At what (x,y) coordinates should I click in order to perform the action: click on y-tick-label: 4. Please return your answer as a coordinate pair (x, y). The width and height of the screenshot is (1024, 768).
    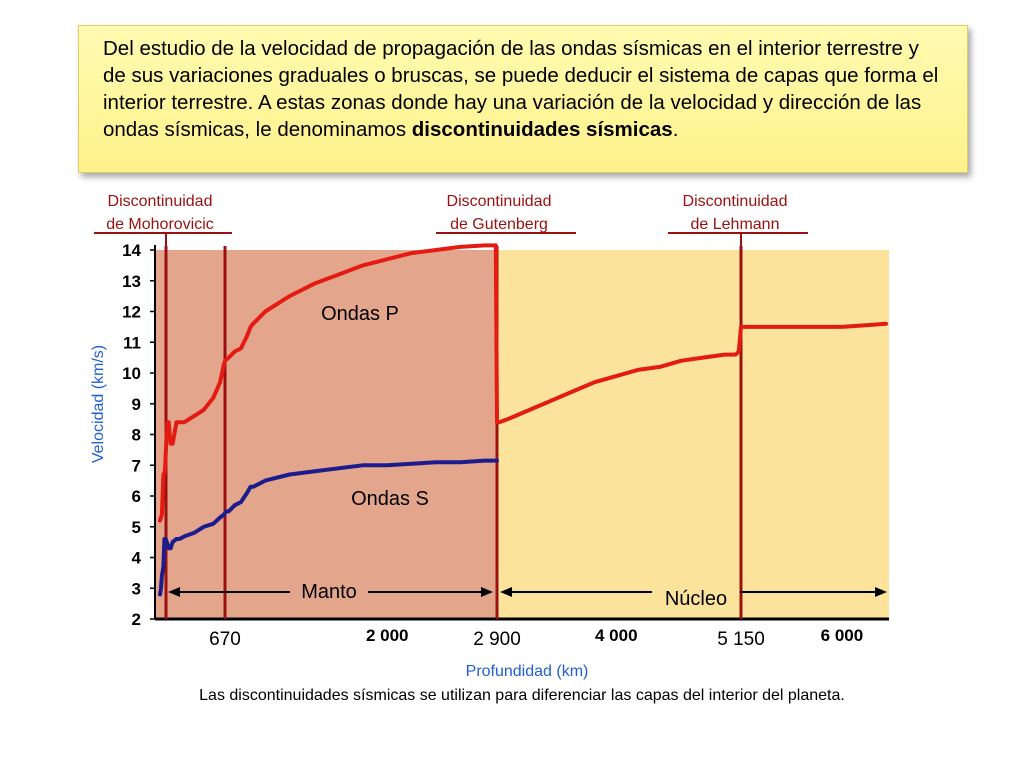
    Looking at the image, I should click on (137, 558).